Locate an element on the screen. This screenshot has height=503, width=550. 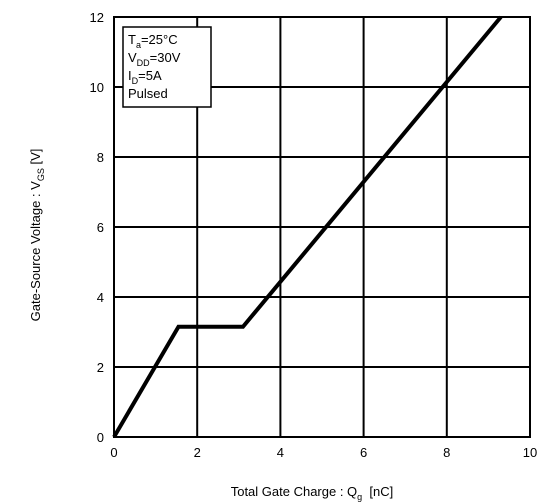
y-tick-label: 6 is located at coordinates (100, 227).